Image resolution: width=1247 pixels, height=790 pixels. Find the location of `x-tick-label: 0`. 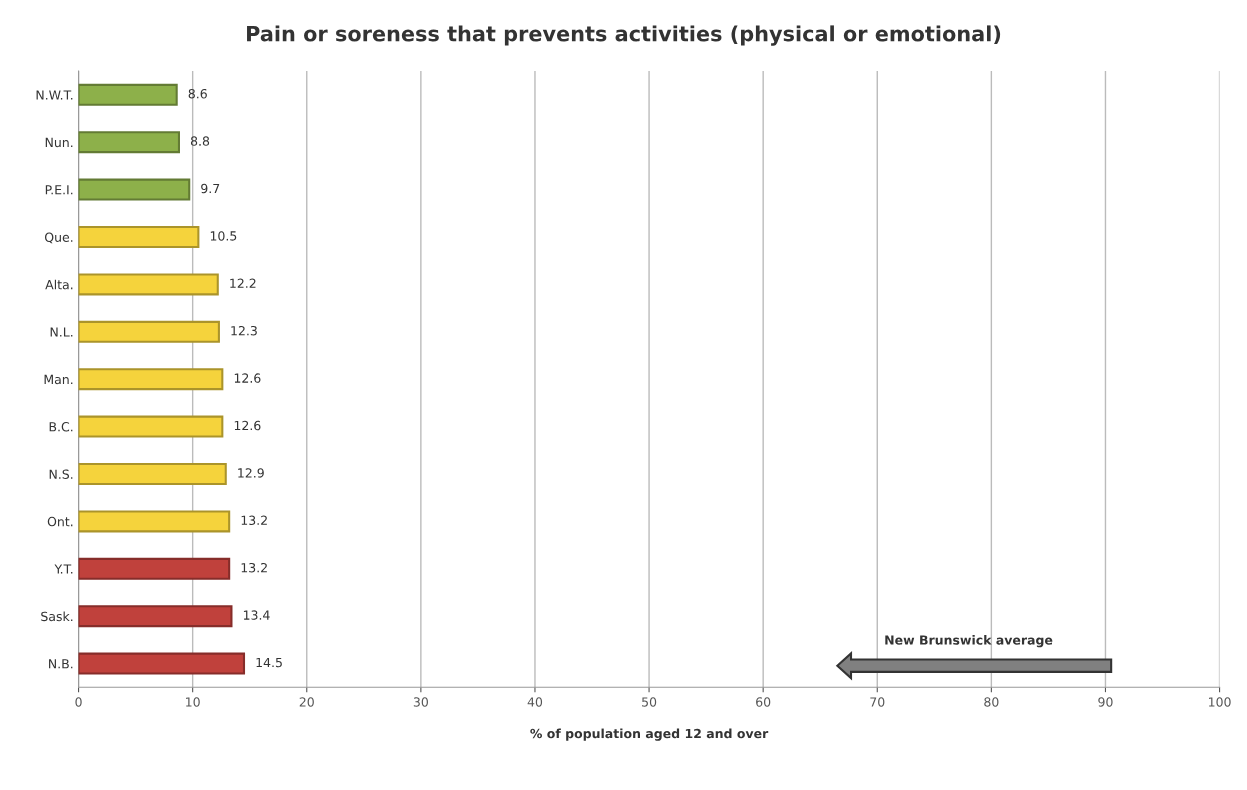

x-tick-label: 0 is located at coordinates (78, 702).